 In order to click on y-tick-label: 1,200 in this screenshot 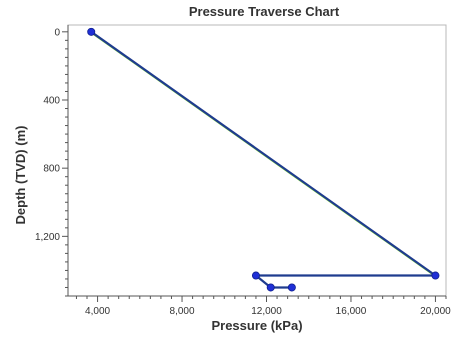, I will do `click(47, 237)`.